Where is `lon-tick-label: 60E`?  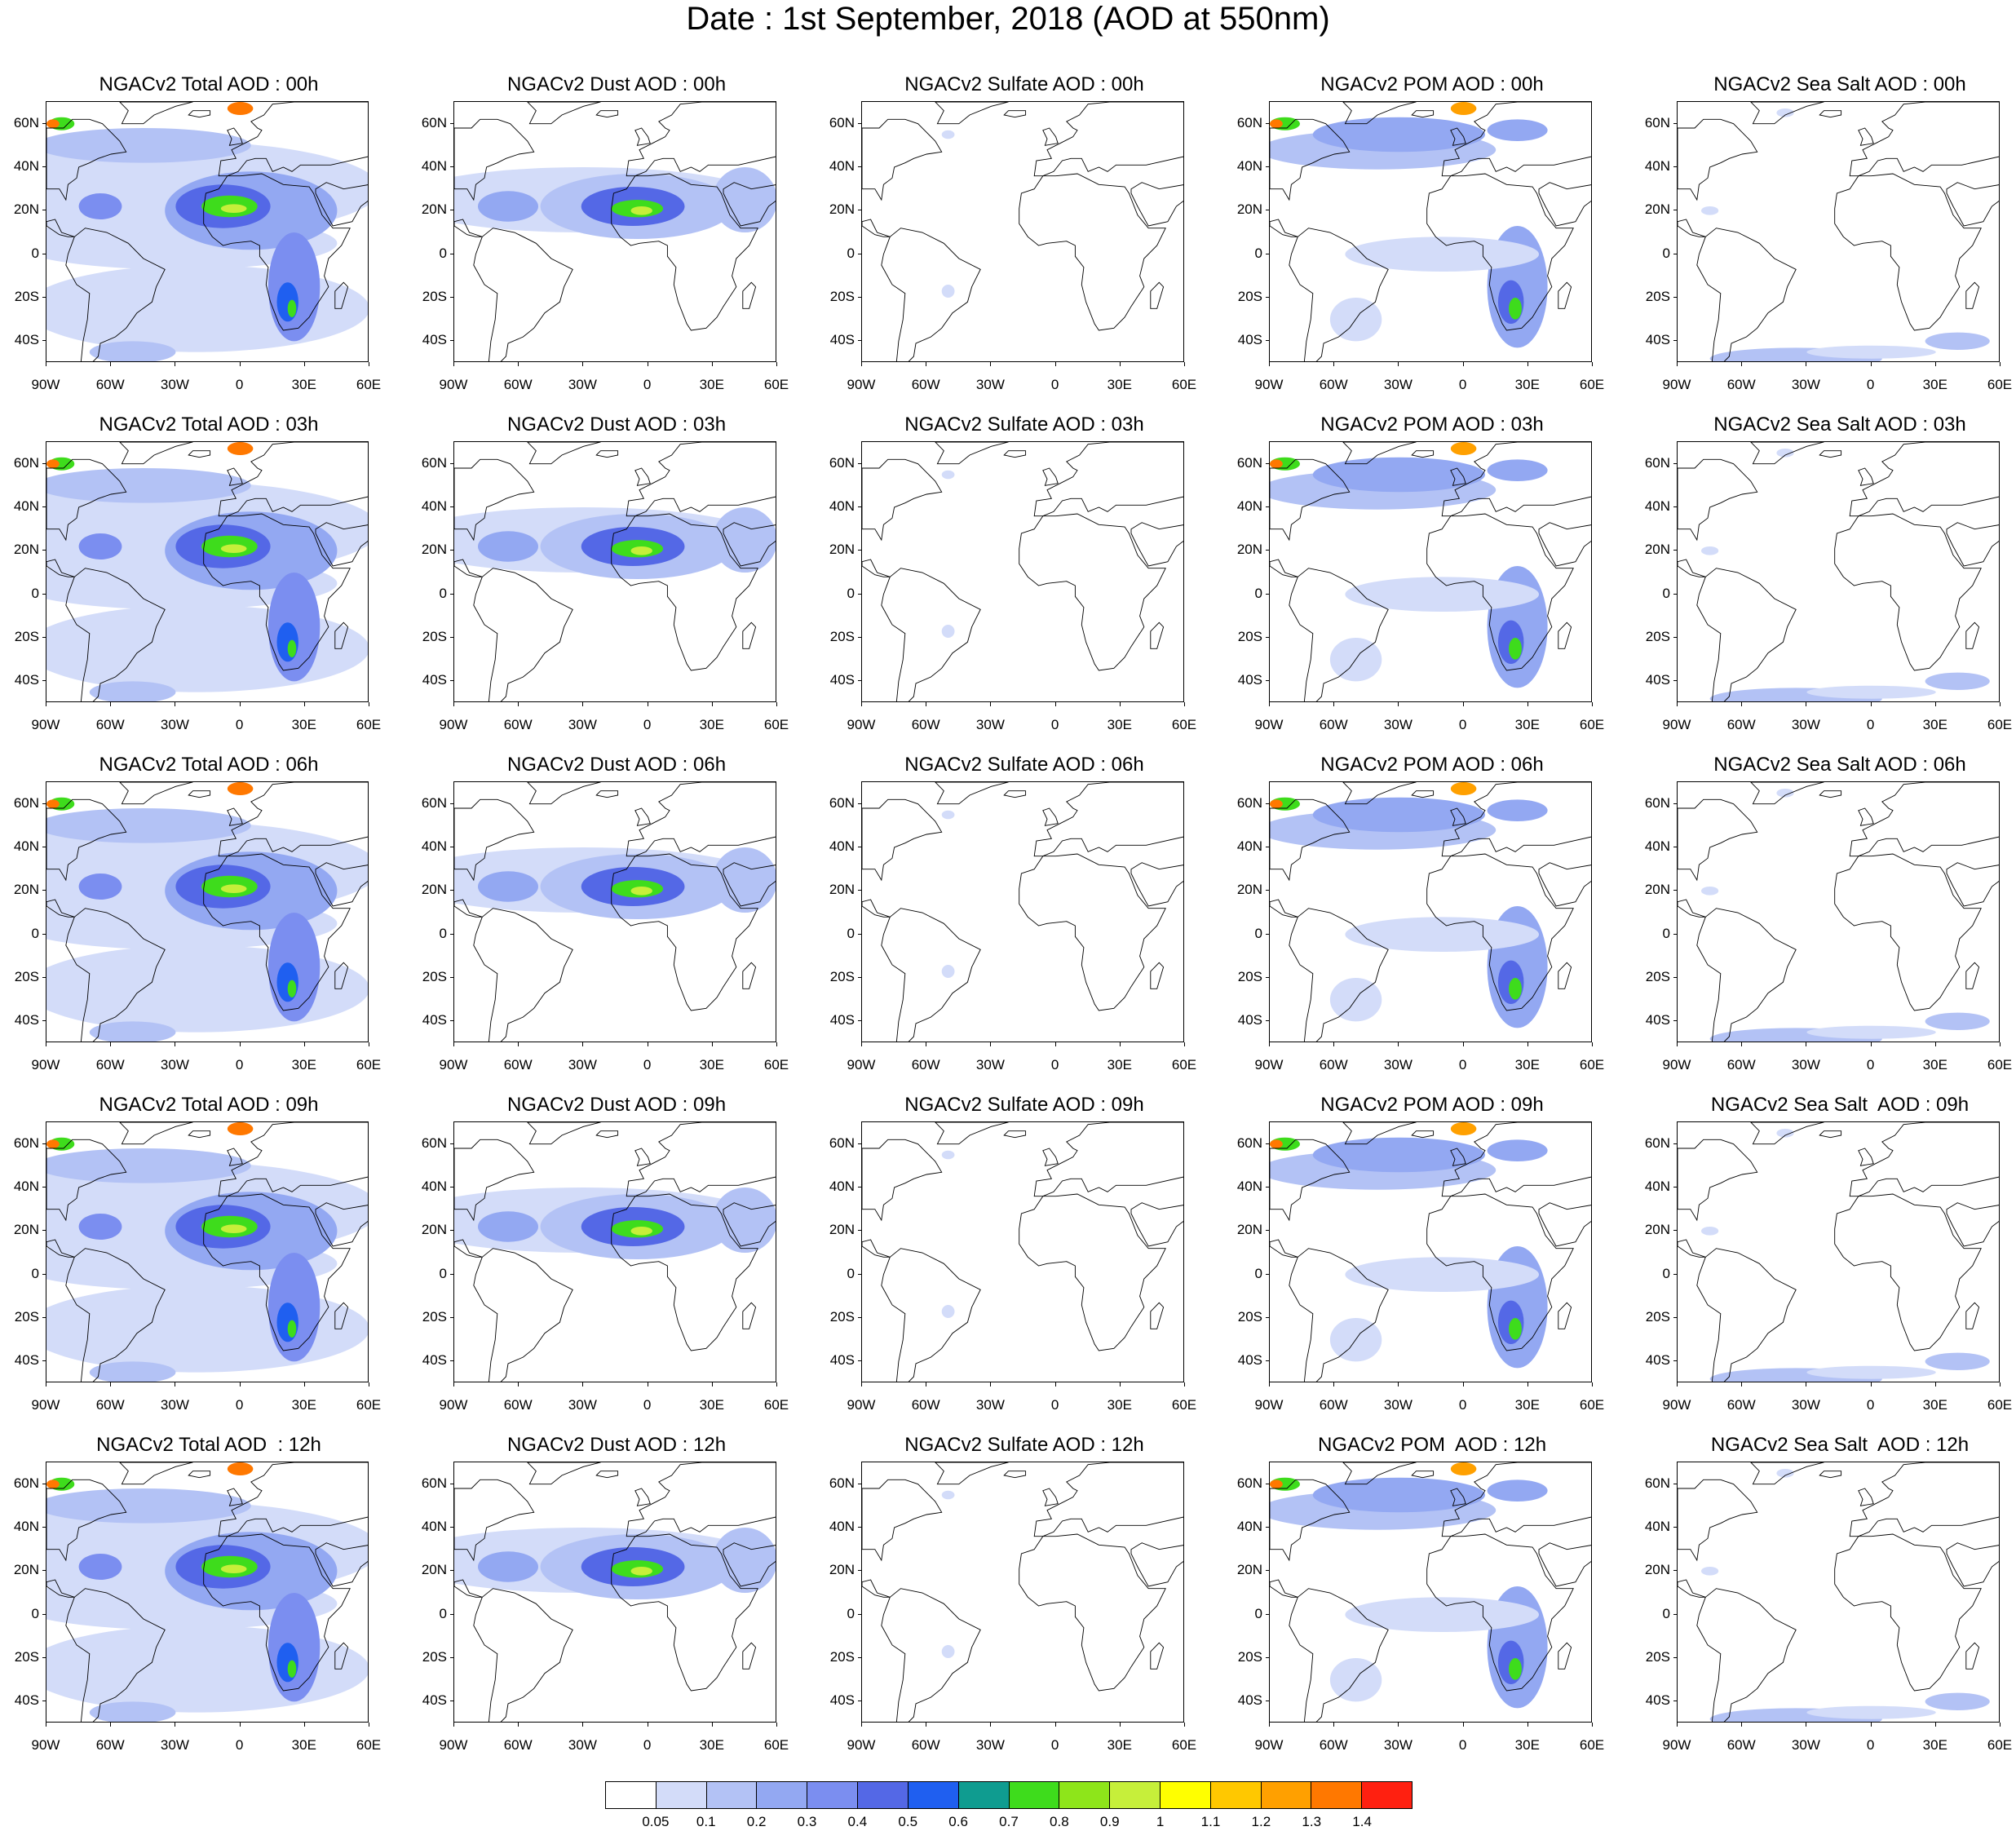 lon-tick-label: 60E is located at coordinates (2000, 1065).